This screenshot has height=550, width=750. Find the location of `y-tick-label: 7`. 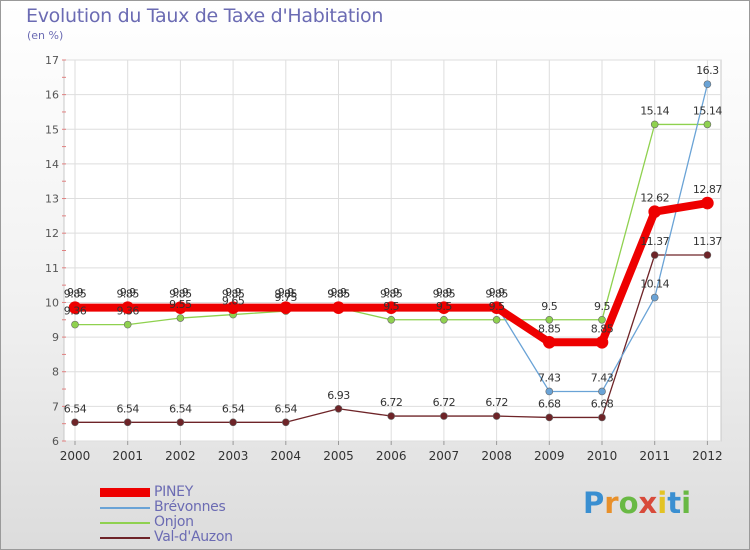

y-tick-label: 7 is located at coordinates (55, 406).